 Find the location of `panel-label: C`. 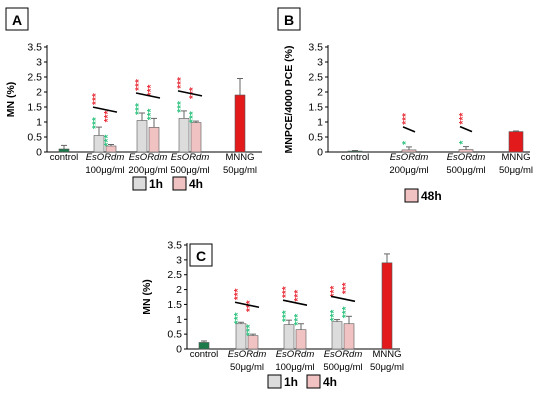

panel-label: C is located at coordinates (201, 256).